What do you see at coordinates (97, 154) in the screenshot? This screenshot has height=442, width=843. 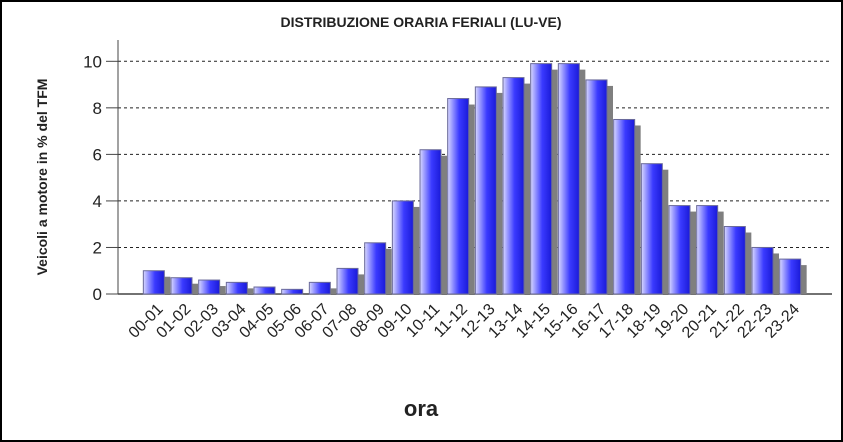 I see `y-tick-label: 6` at bounding box center [97, 154].